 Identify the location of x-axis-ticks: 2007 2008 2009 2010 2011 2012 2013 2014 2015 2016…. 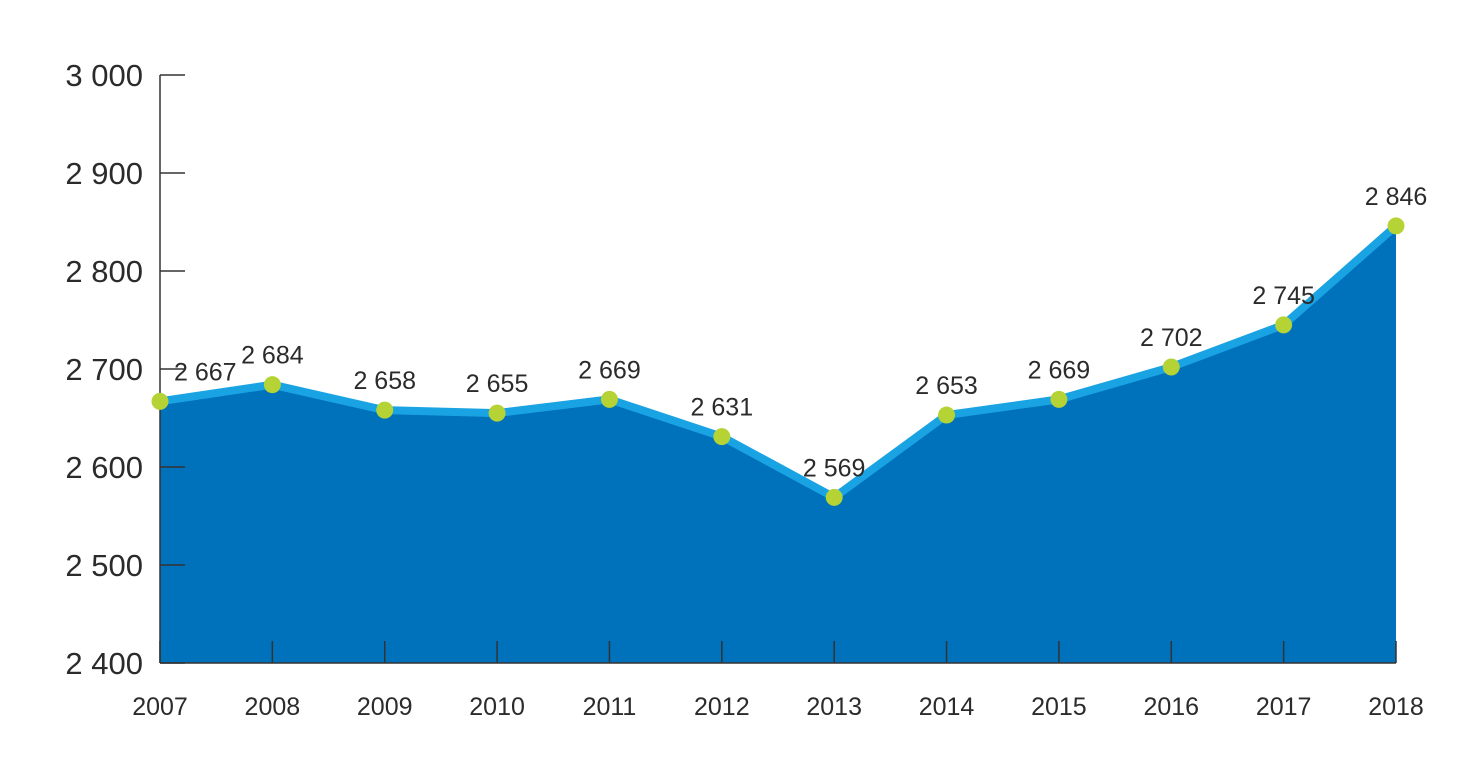
(778, 681).